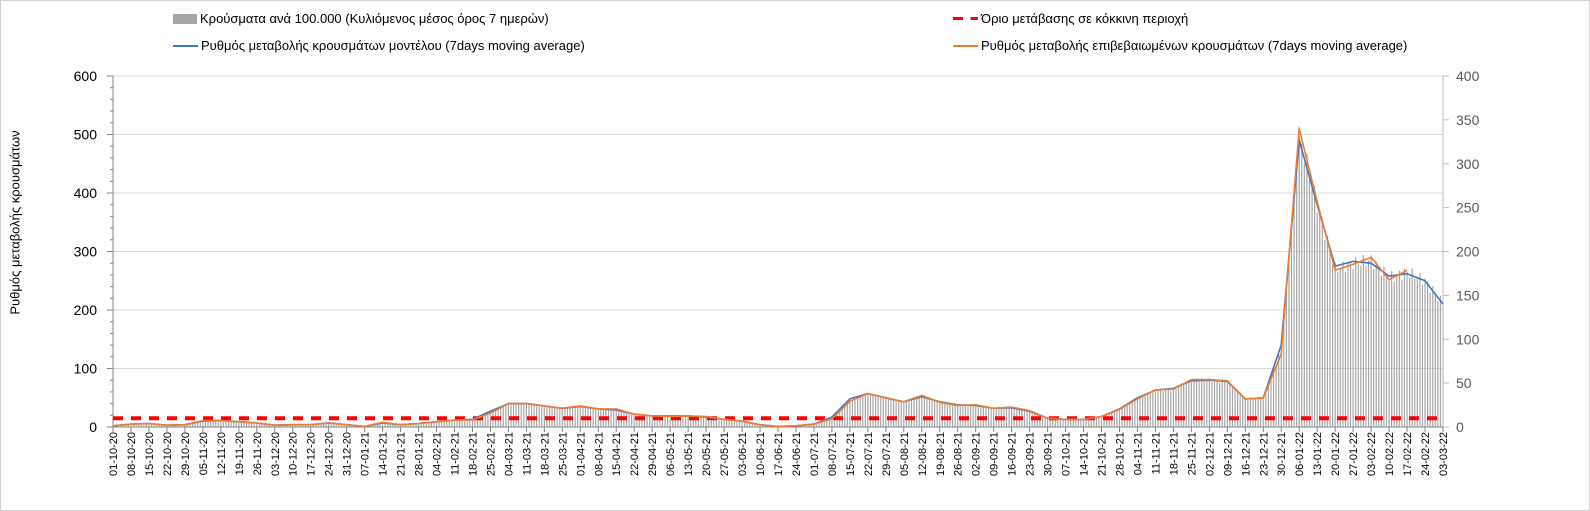 The height and width of the screenshot is (511, 1590). What do you see at coordinates (689, 454) in the screenshot?
I see `x-tick-label: 13-05-21` at bounding box center [689, 454].